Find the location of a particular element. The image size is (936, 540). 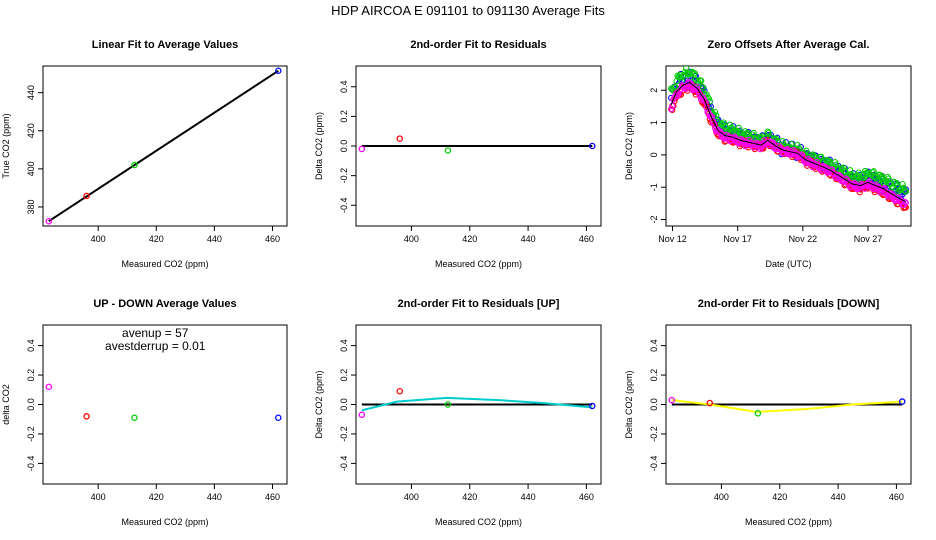

y-tick-label: -2 is located at coordinates (654, 220).